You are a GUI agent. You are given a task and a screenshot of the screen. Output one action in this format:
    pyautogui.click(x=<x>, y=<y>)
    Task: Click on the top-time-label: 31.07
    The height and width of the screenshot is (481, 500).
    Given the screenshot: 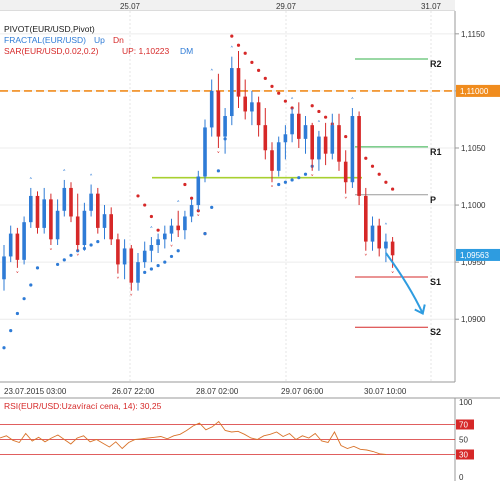 What is the action you would take?
    pyautogui.click(x=431, y=6)
    